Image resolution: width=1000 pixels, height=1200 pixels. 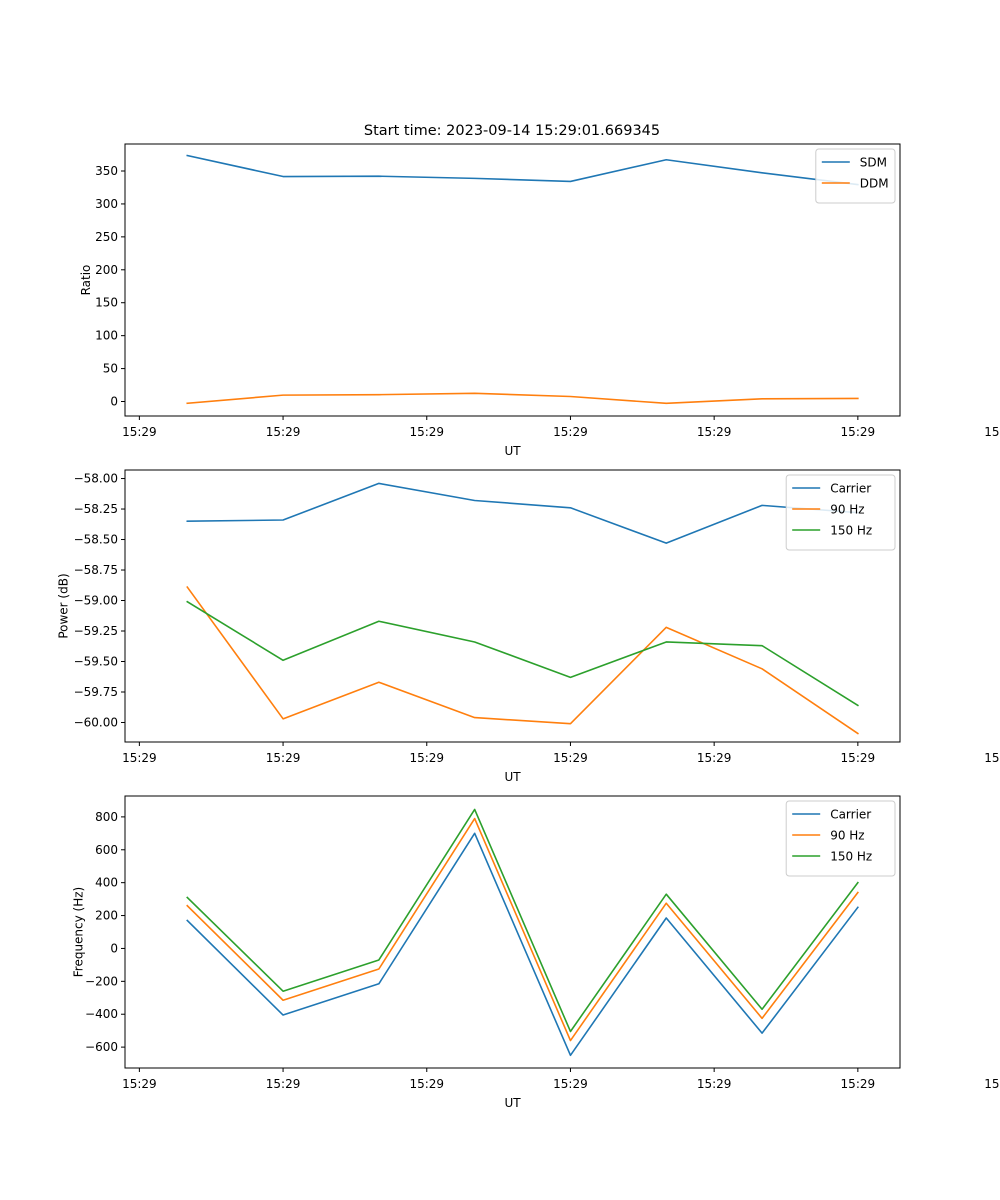 What do you see at coordinates (874, 184) in the screenshot?
I see `ratio-legend-label-ddm: DDM` at bounding box center [874, 184].